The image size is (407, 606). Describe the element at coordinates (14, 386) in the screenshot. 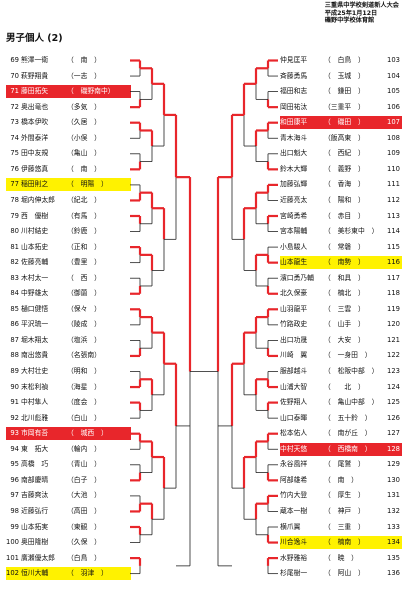

I see `entry-number: 90` at that location.